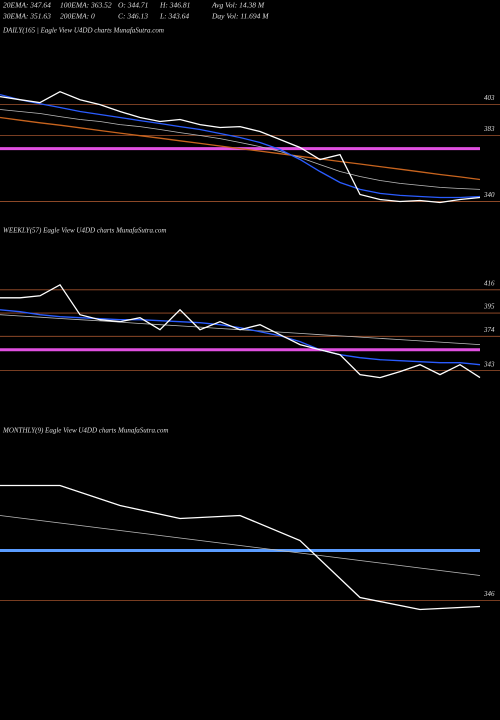  Describe the element at coordinates (489, 98) in the screenshot. I see `y-tick-label: 403` at that location.